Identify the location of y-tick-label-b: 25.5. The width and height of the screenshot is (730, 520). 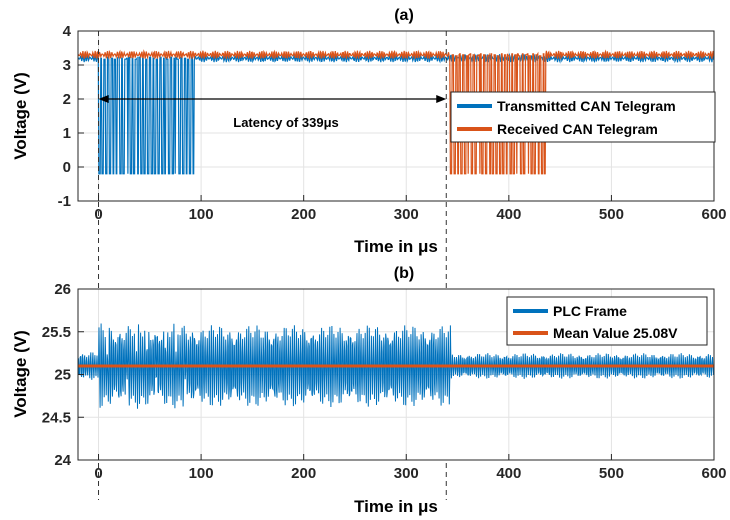
(56, 332).